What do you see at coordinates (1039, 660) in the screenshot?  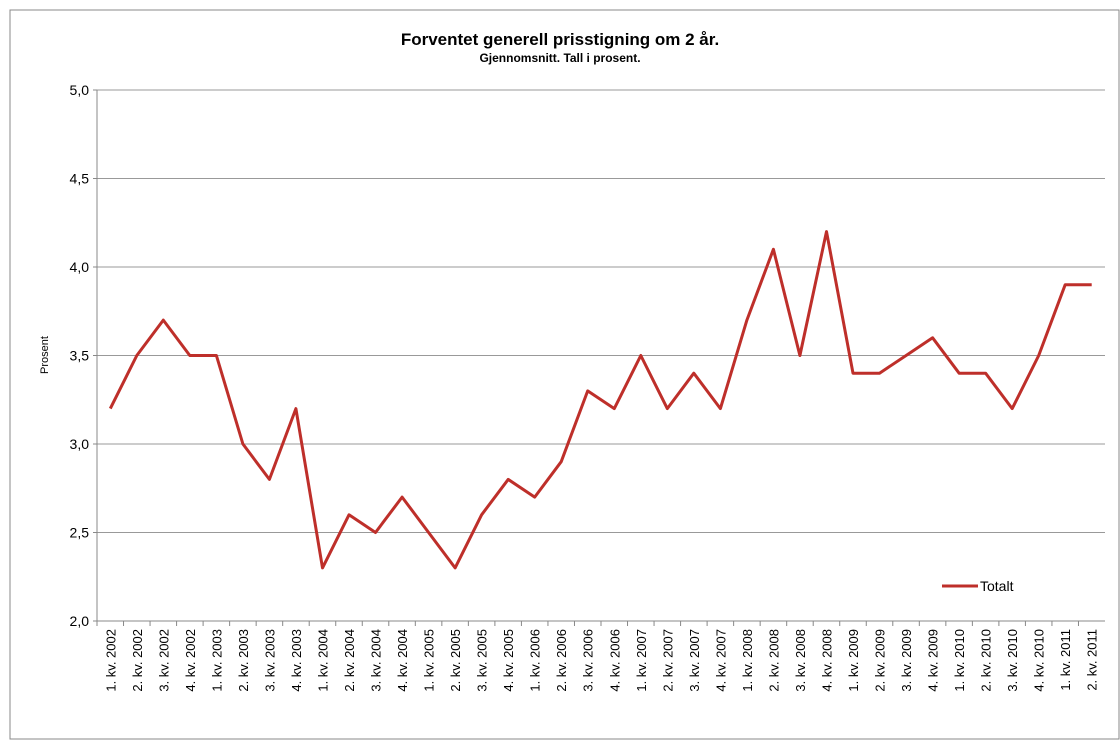 I see `x-tick-label: 4. kv. 2010` at bounding box center [1039, 660].